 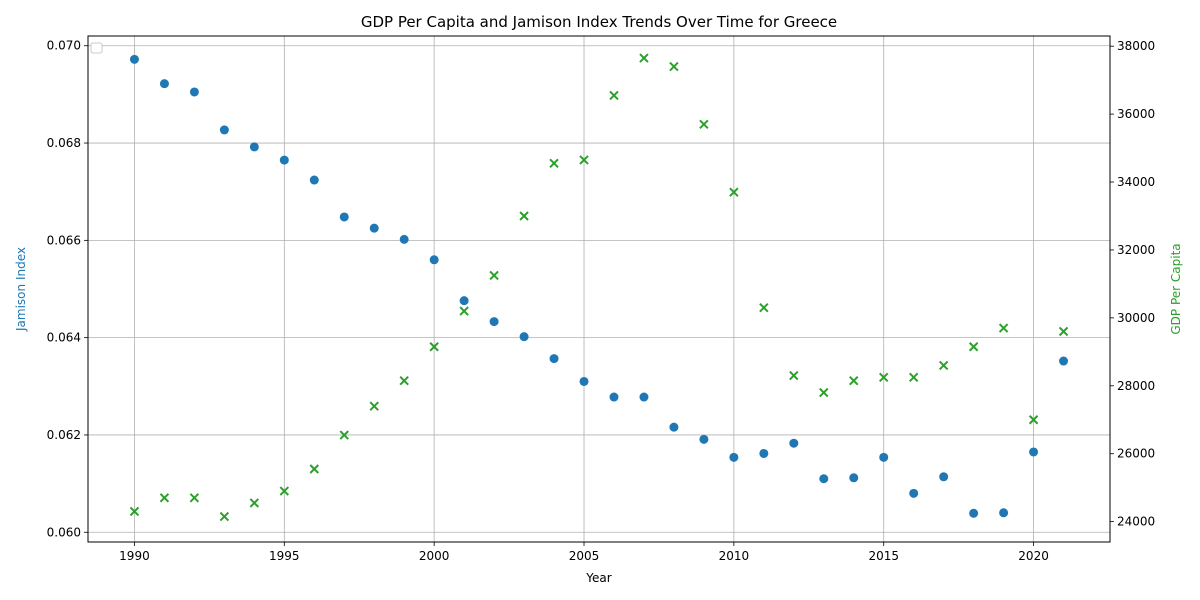 I want to click on y-axis-left-label: Jamison Index, so click(x=21, y=289).